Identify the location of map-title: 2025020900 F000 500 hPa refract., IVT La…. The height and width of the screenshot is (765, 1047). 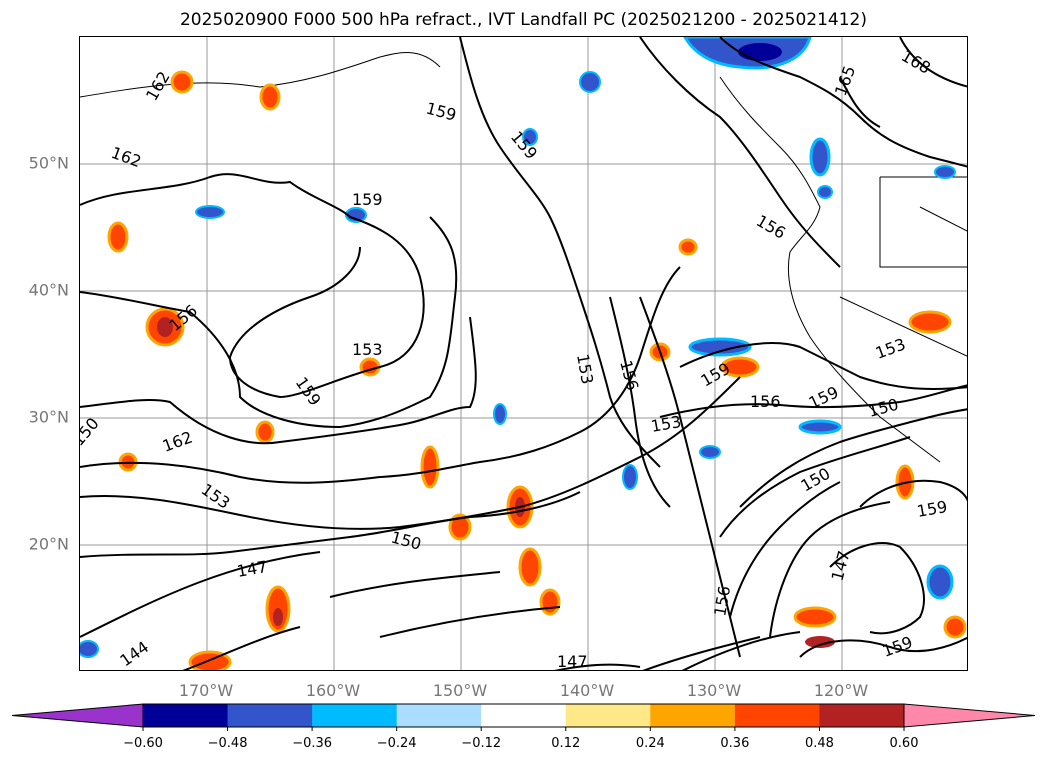
(523, 20).